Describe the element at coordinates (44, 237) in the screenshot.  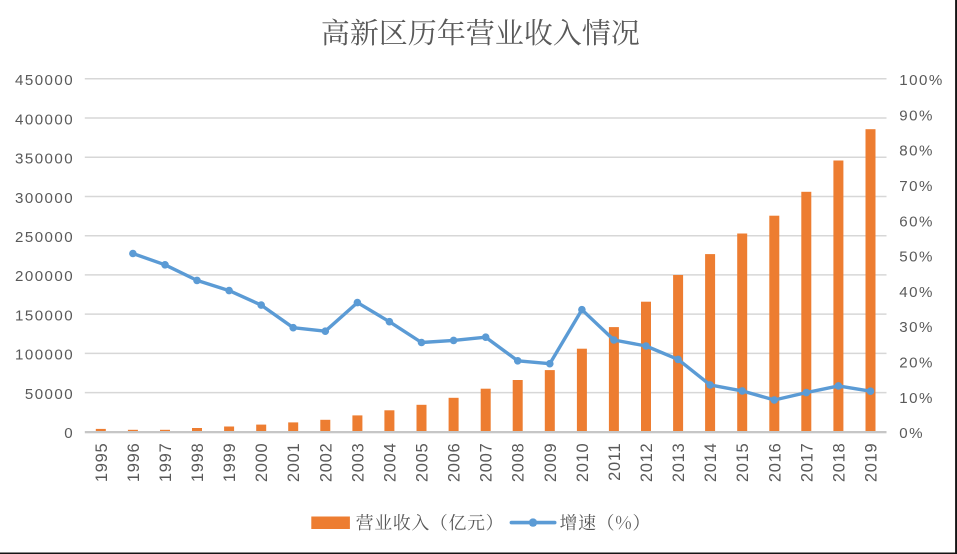
I see `svg-text: 250000` at that location.